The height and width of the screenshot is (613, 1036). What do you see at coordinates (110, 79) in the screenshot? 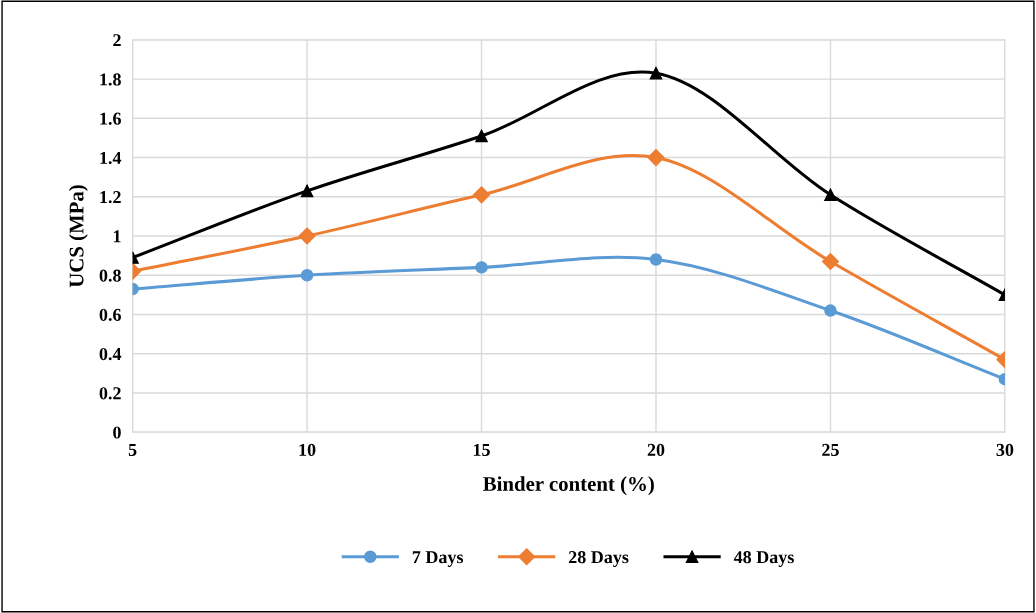
I see `y-tick-label: 1.8` at bounding box center [110, 79].